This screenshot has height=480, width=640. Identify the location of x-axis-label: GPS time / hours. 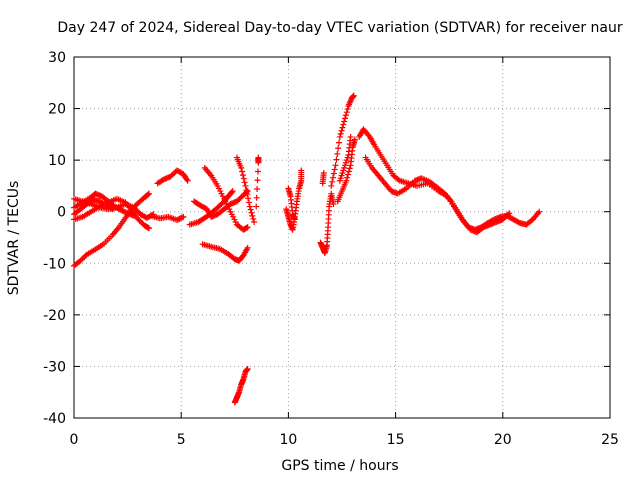
(339, 466).